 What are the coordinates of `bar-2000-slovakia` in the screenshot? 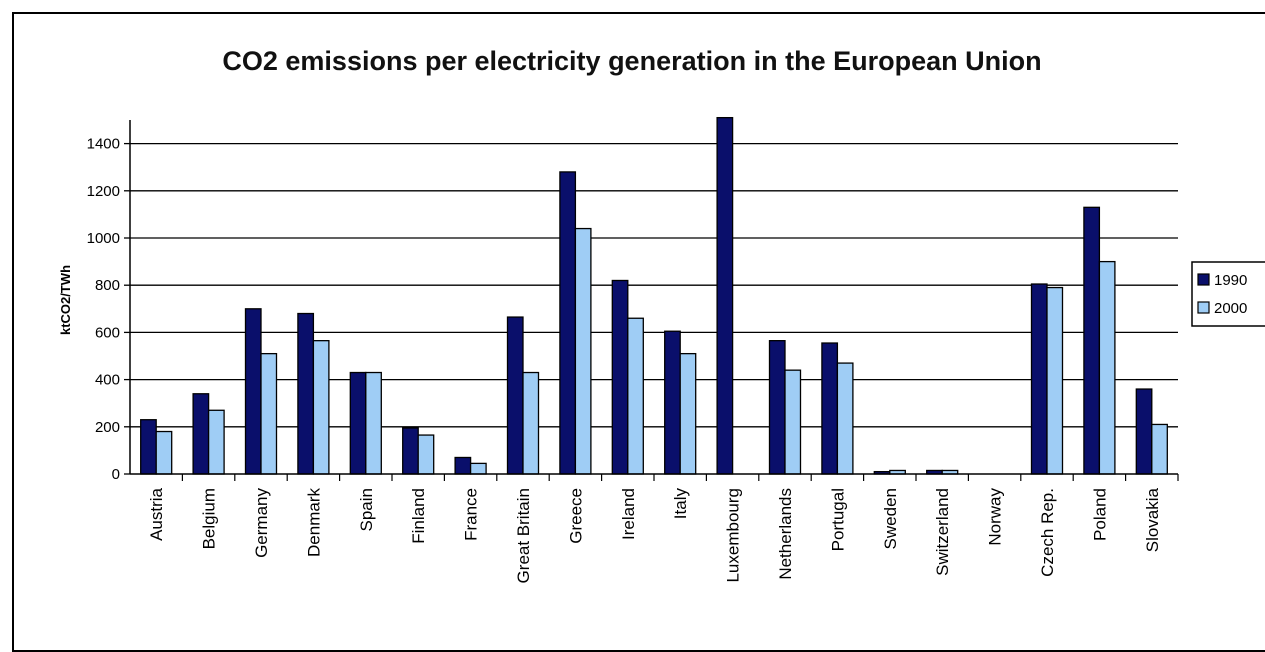 It's located at (1159, 449).